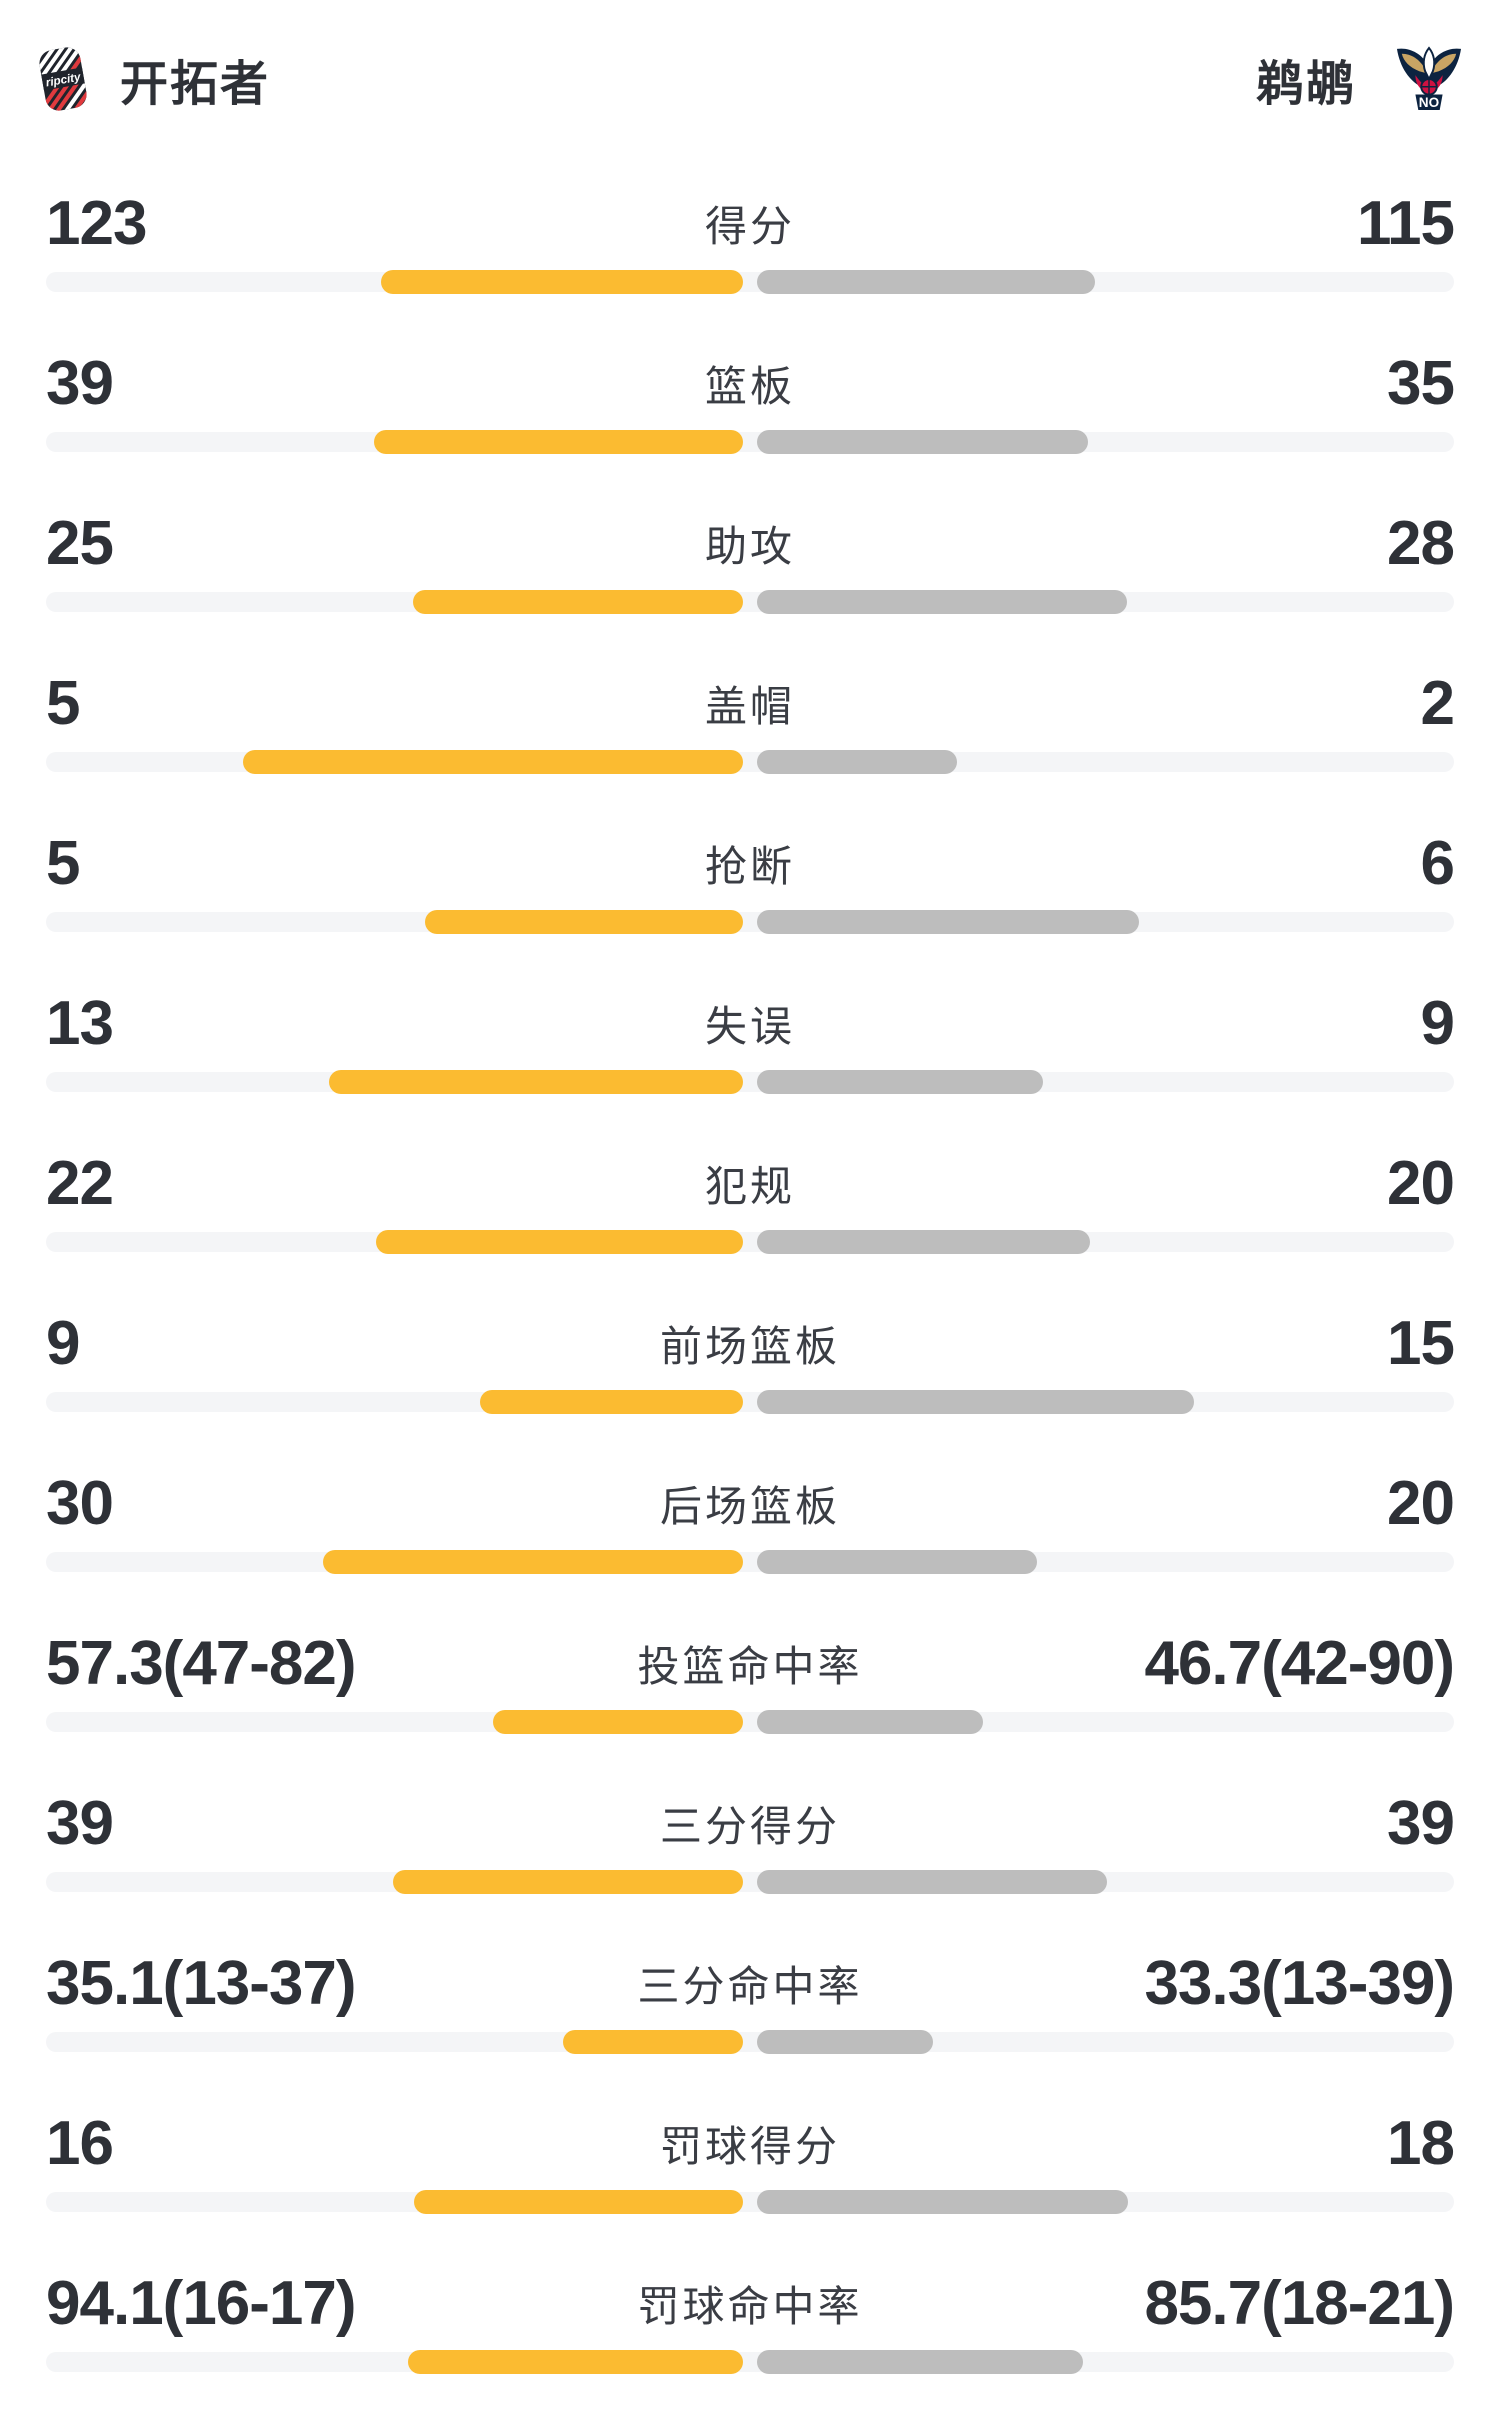 This screenshot has height=2430, width=1500. What do you see at coordinates (750, 269) in the screenshot?
I see `stat-row: 123 得分 115` at bounding box center [750, 269].